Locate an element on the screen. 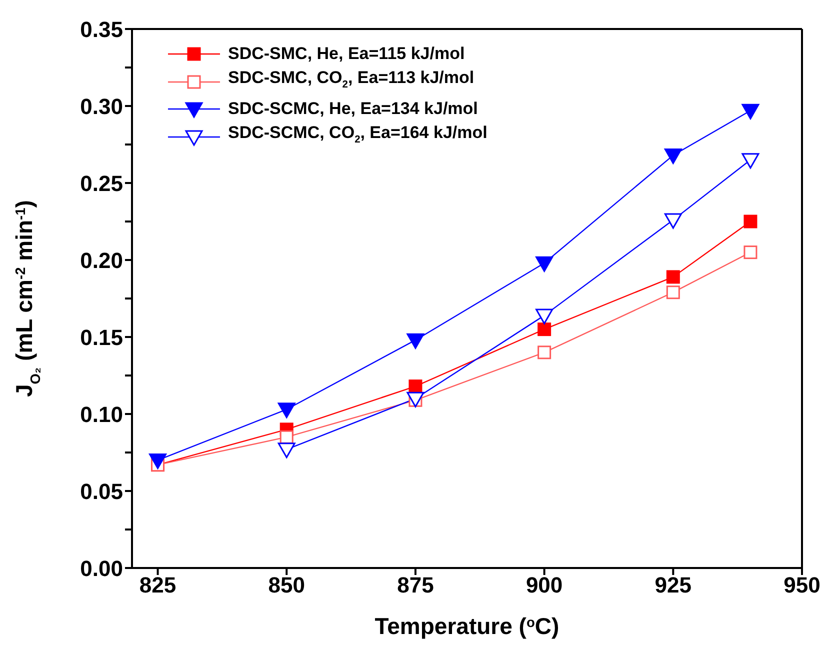 The height and width of the screenshot is (657, 828). legend-label: SDC-SCMC, CO$_{2}$, Ea=164 kJ/mol is located at coordinates (358, 134).